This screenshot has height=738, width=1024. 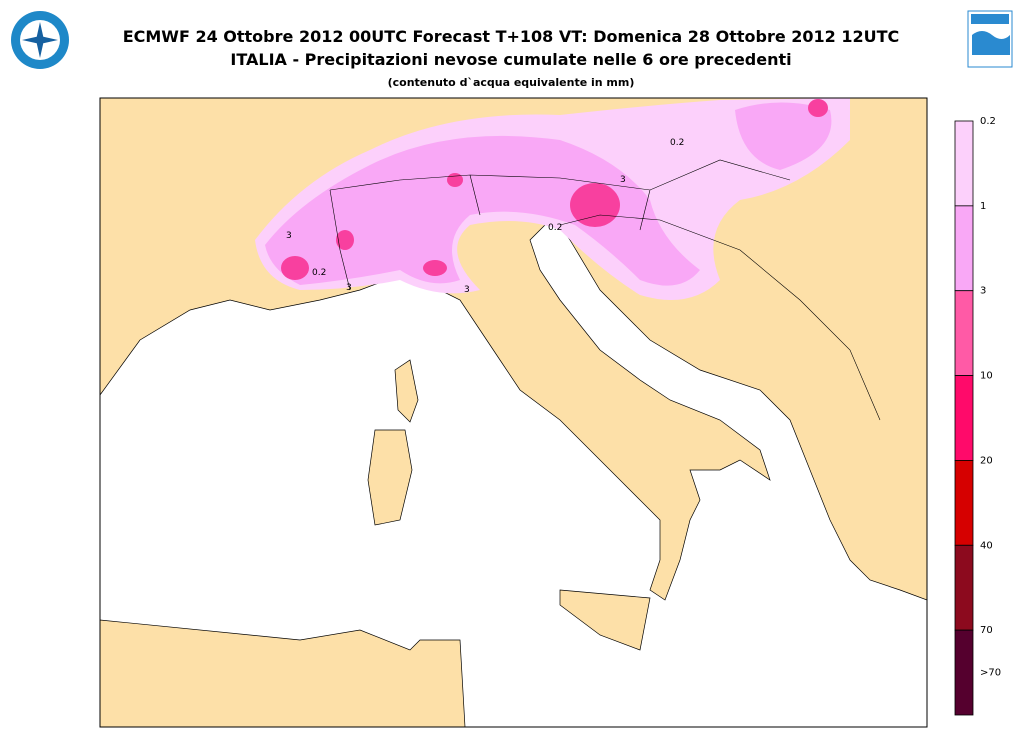 I want to click on legend-label: 70, so click(x=986, y=630).